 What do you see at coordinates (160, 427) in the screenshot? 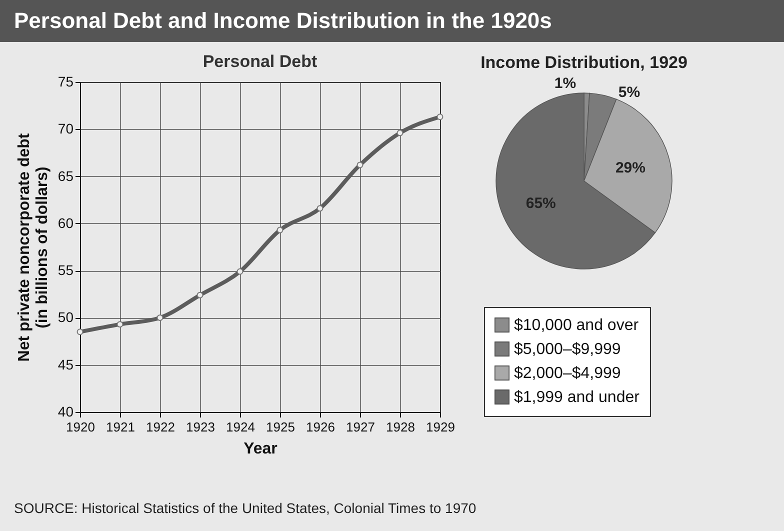
I see `x-tick-label: 1922` at bounding box center [160, 427].